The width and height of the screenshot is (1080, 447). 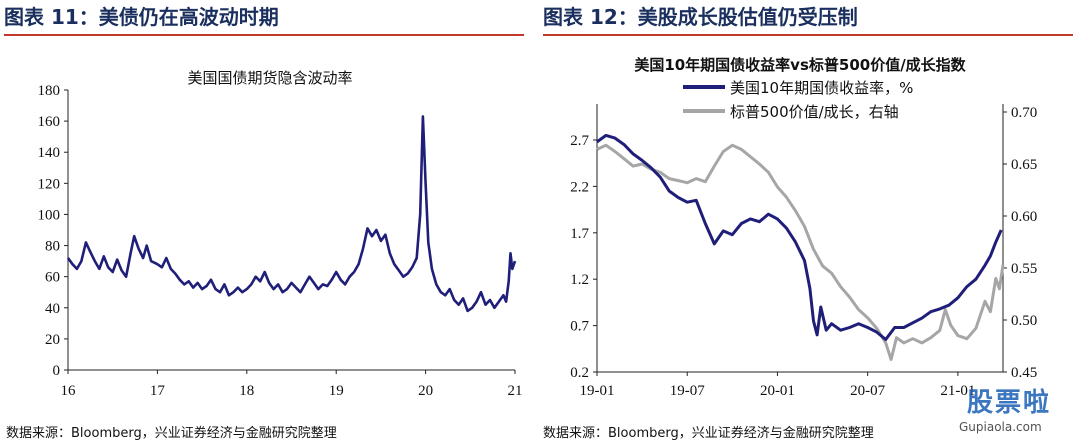 I want to click on chart2-left-tick-label: 1.7, so click(x=579, y=234).